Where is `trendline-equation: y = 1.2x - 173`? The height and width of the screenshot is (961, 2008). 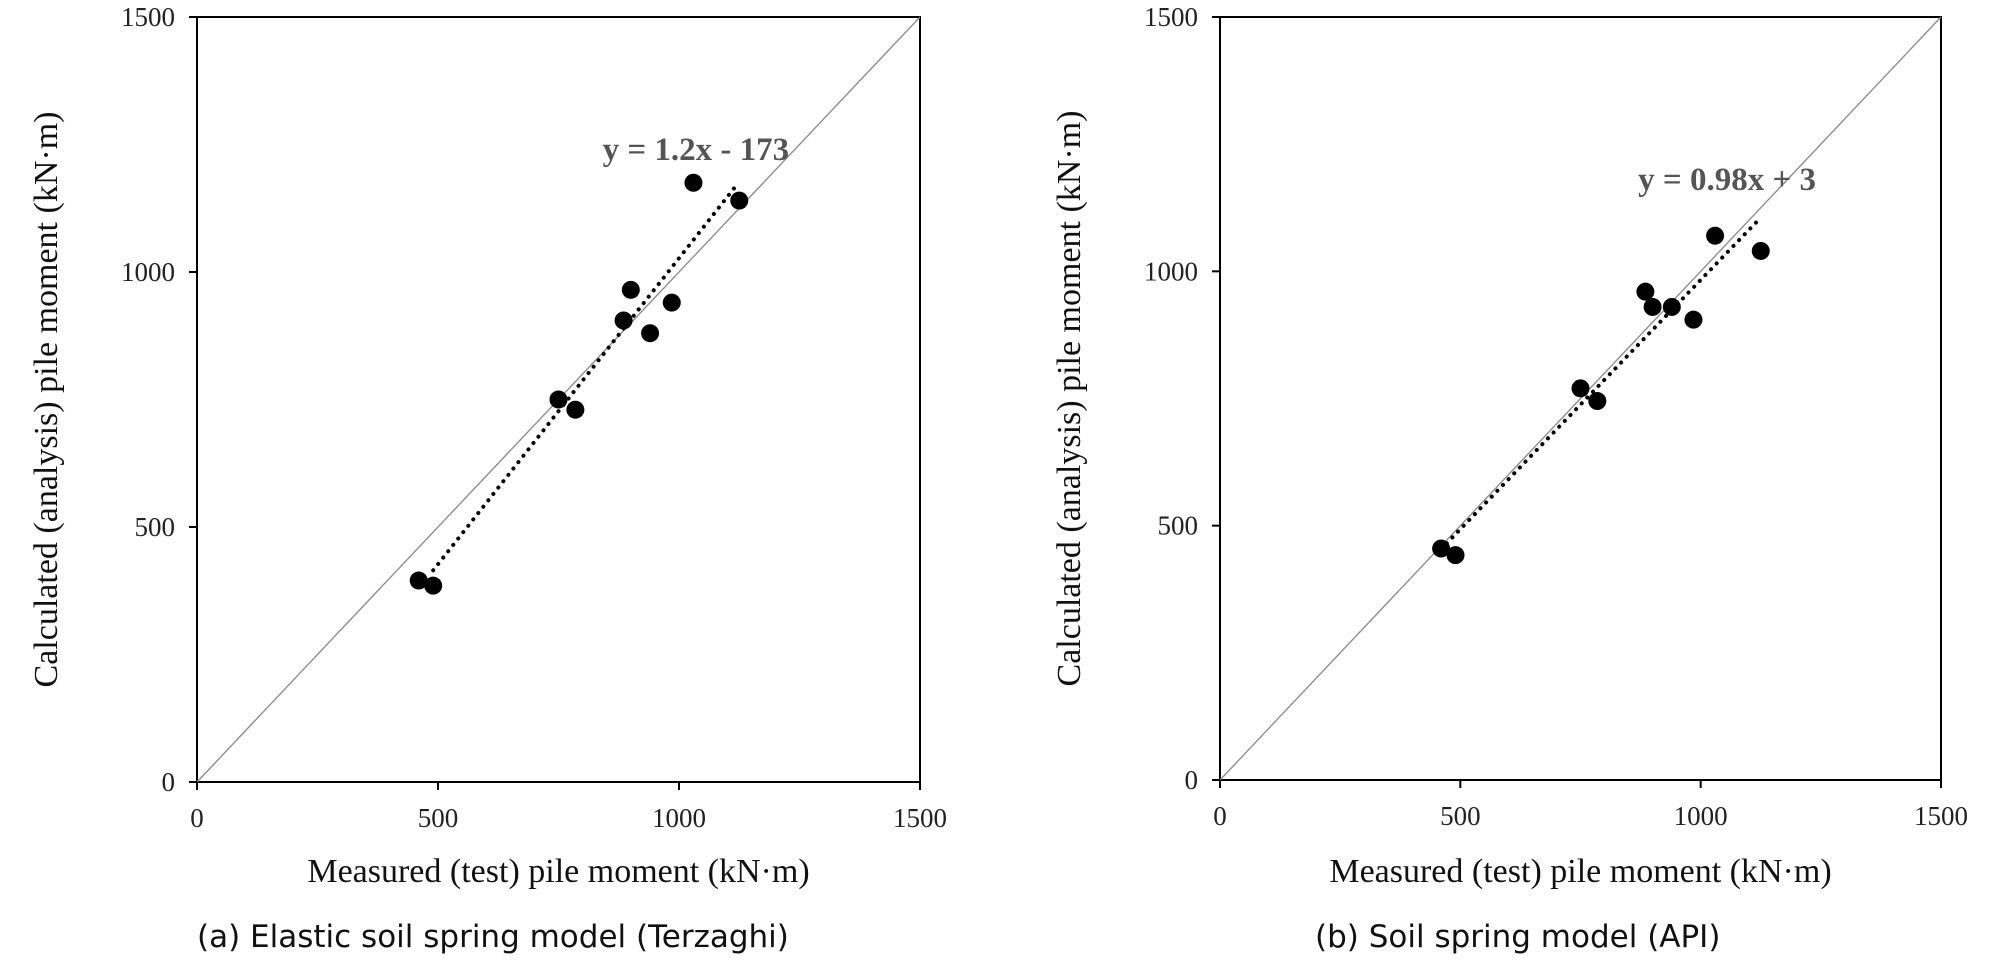 trendline-equation: y = 1.2x - 173 is located at coordinates (696, 150).